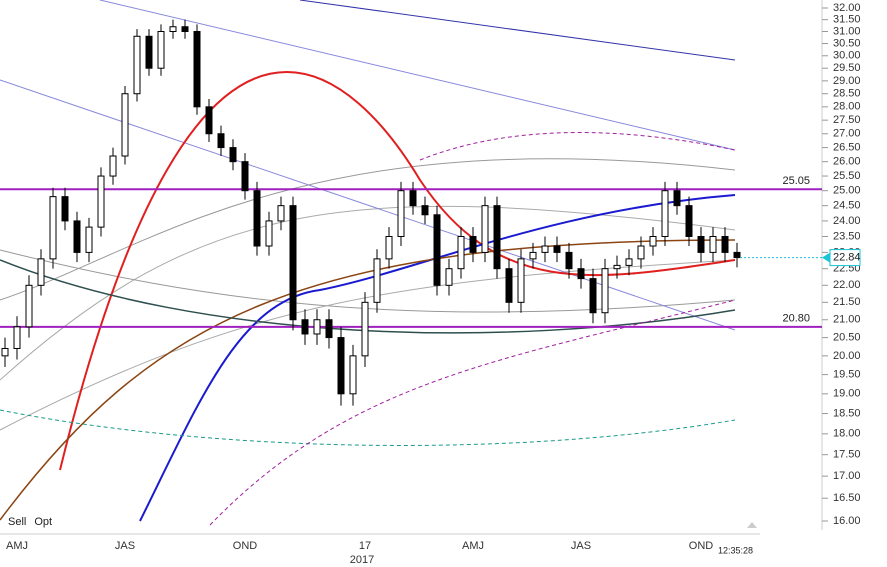  What do you see at coordinates (43, 522) in the screenshot?
I see `signal-label: Opt` at bounding box center [43, 522].